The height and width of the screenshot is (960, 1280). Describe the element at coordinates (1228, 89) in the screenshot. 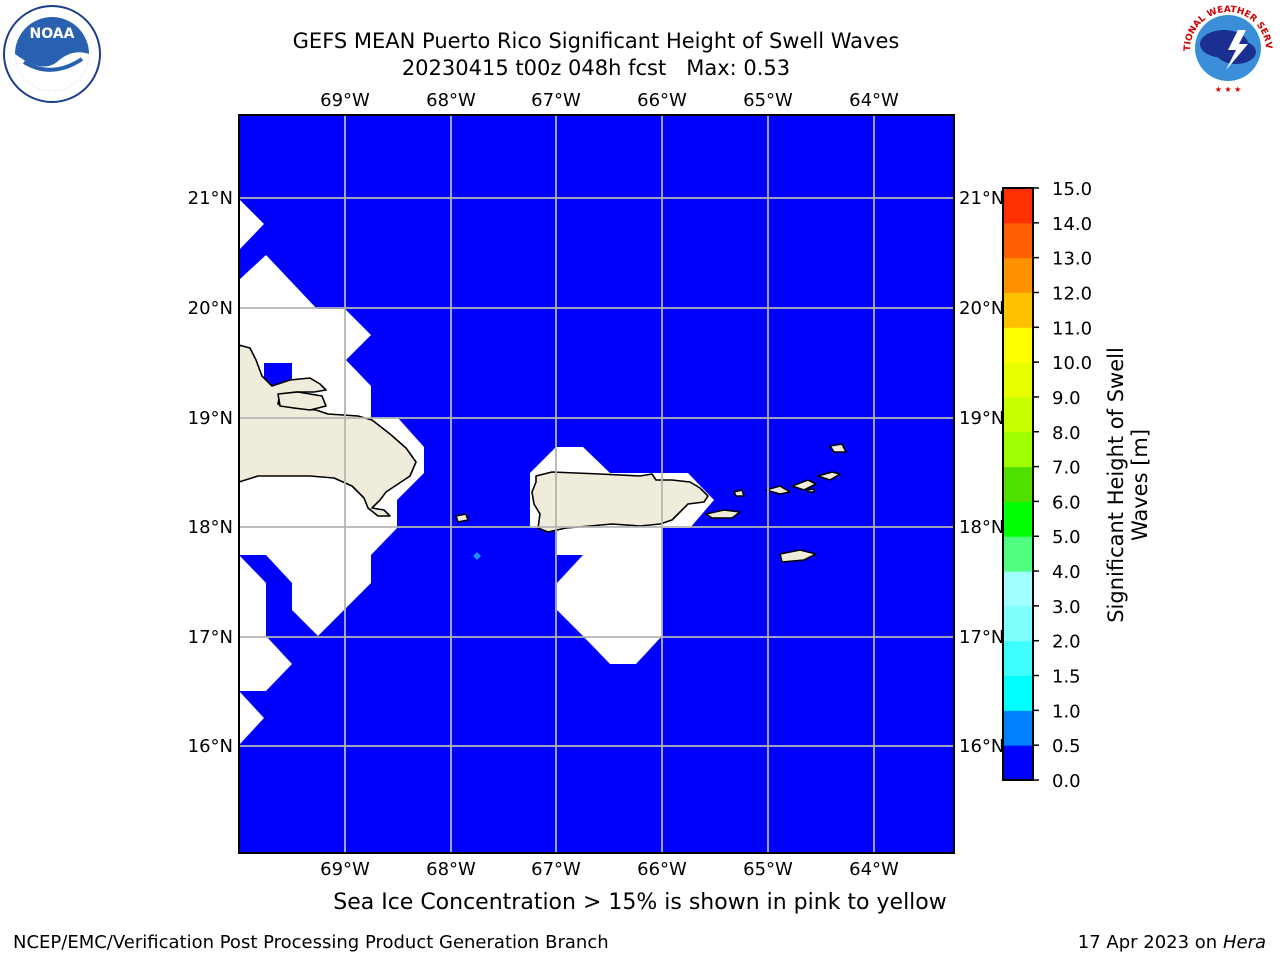

I see `nws-logo-stars-icon: ★ ★ ★` at that location.